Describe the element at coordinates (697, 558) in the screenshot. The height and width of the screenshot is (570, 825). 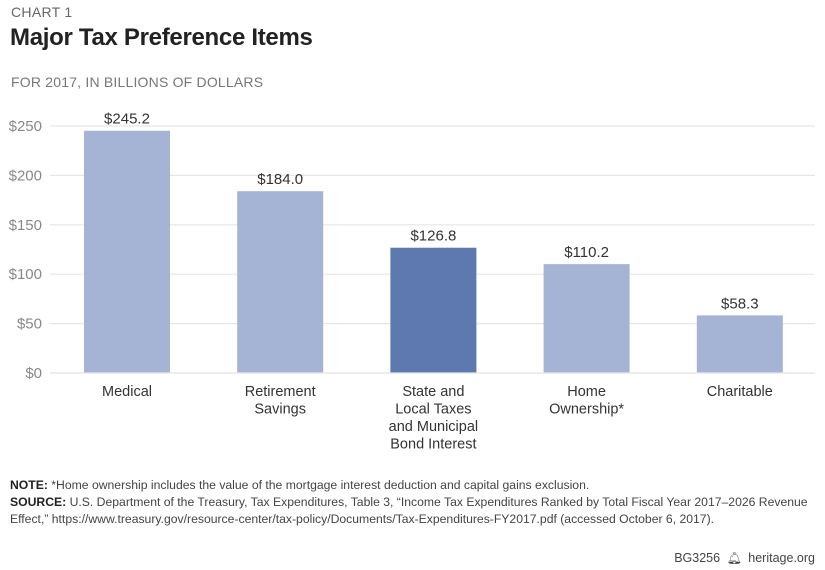
I see `footer-code: BG3256` at that location.